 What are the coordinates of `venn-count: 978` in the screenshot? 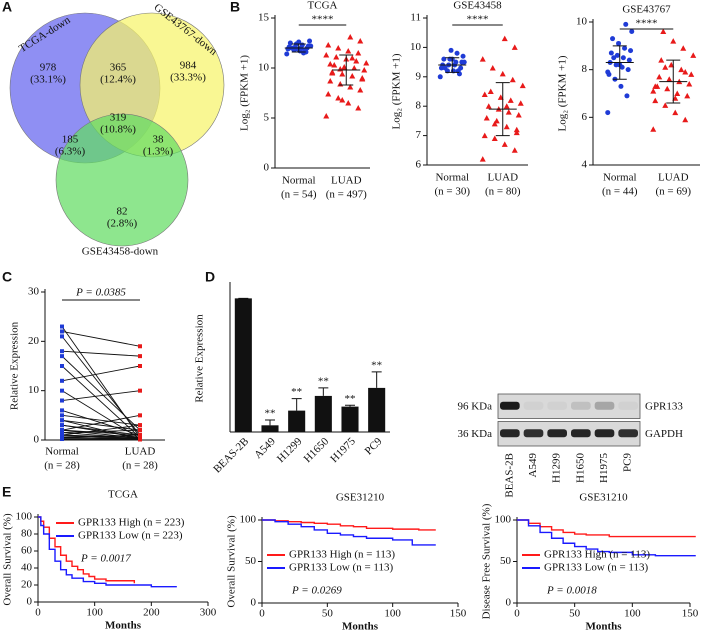 It's located at (48, 68).